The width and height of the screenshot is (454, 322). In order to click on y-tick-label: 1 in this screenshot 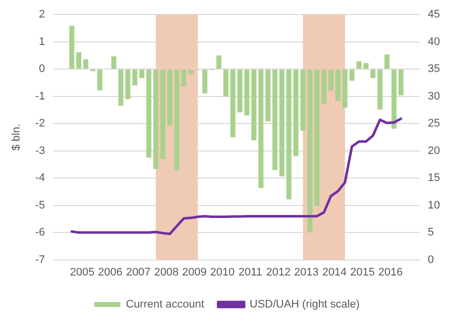, I will do `click(41, 42)`.